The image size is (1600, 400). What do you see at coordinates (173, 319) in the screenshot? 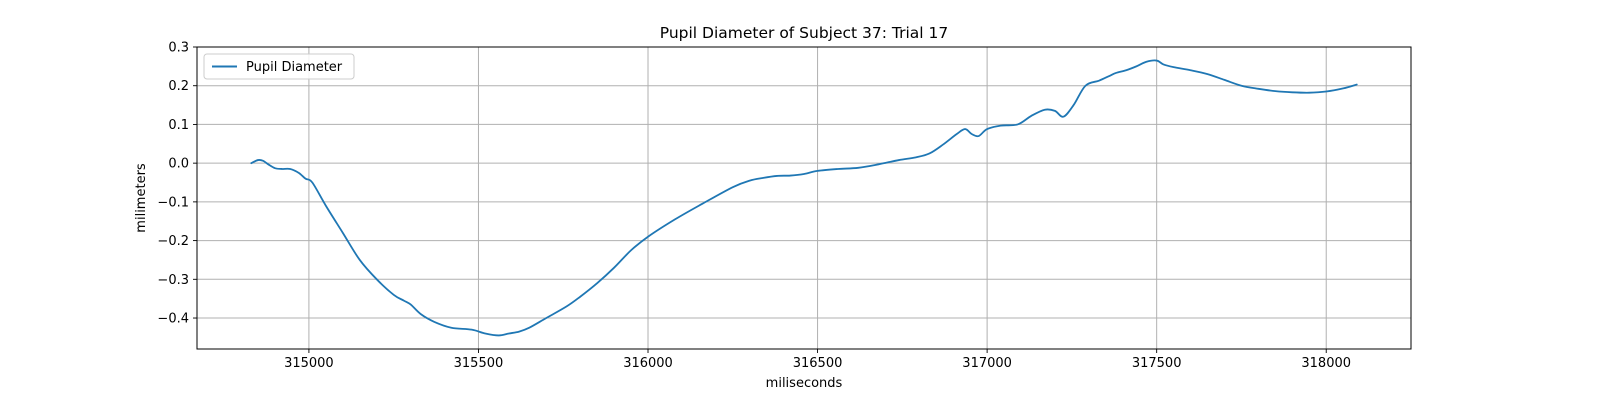
I see `y-tick-label: −0.4` at bounding box center [173, 319].